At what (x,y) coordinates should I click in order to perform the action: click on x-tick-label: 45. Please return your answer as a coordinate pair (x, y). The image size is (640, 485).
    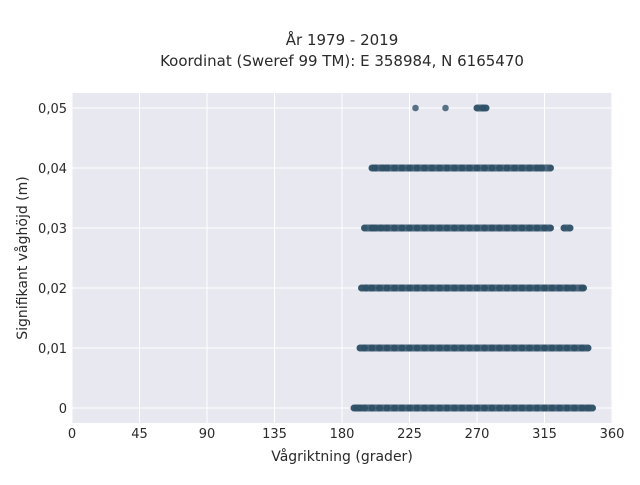
    Looking at the image, I should click on (139, 434).